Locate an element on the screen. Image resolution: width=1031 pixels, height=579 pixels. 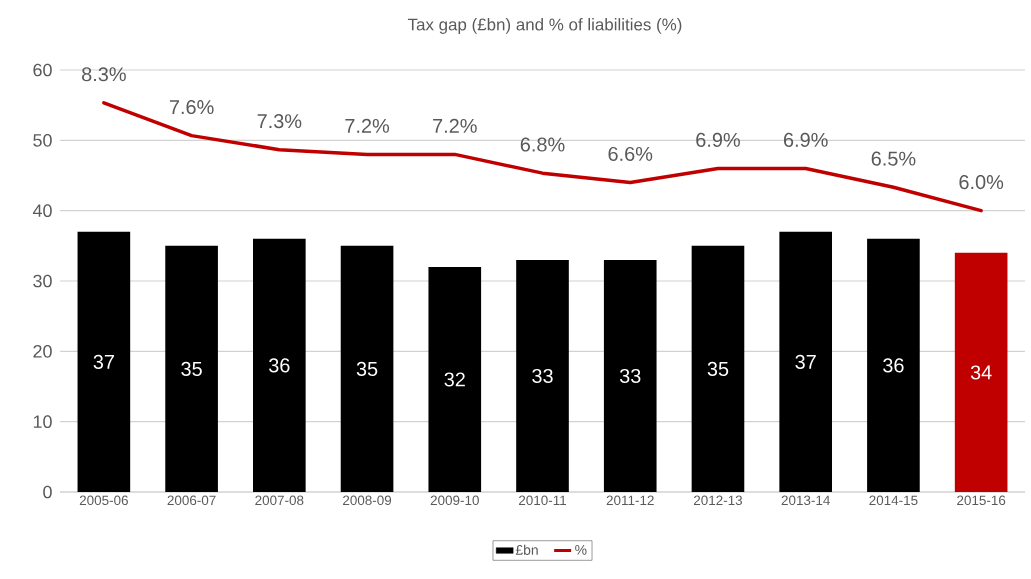
data-label: 6.8% is located at coordinates (542, 144).